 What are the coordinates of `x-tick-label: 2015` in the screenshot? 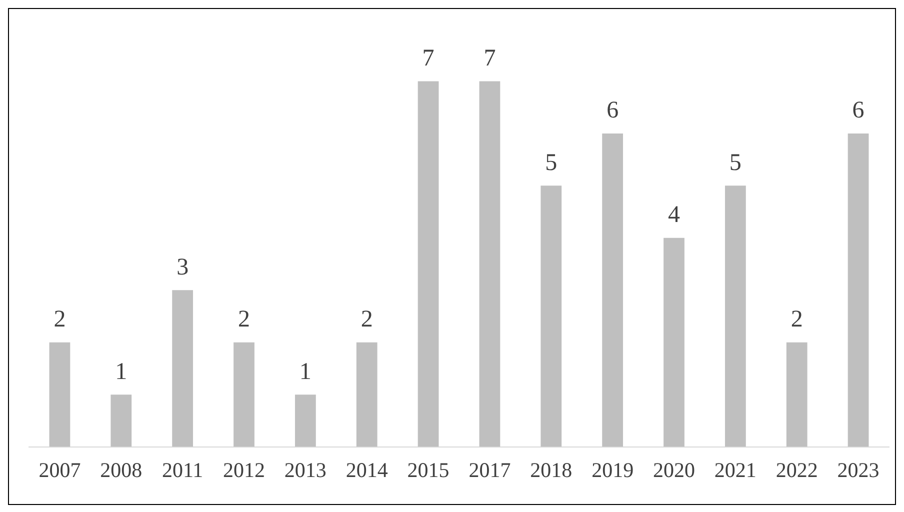 It's located at (428, 470).